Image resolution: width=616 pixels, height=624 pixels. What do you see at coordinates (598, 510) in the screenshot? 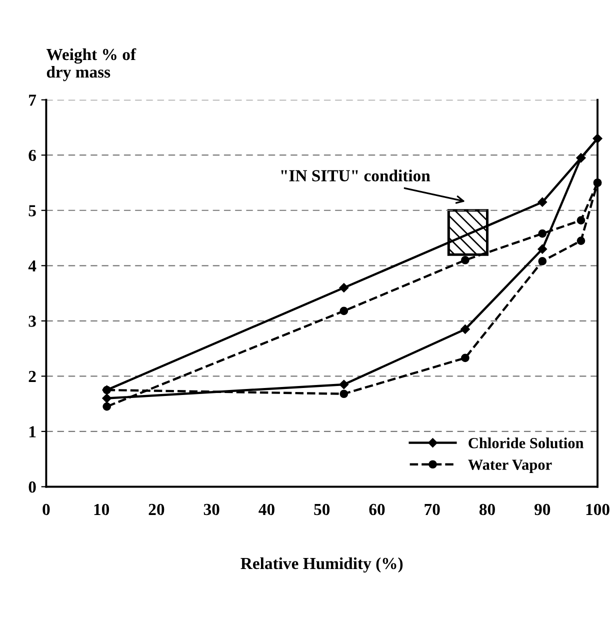
I see `x-tick-label: 100` at bounding box center [598, 510].